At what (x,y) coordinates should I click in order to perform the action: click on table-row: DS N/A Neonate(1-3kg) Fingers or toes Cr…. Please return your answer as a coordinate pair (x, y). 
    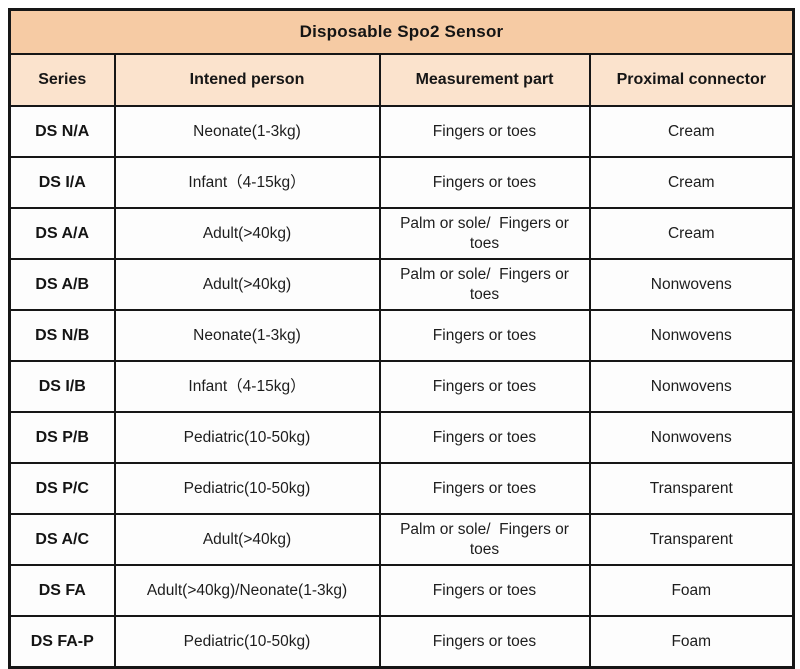
    Looking at the image, I should click on (401, 131).